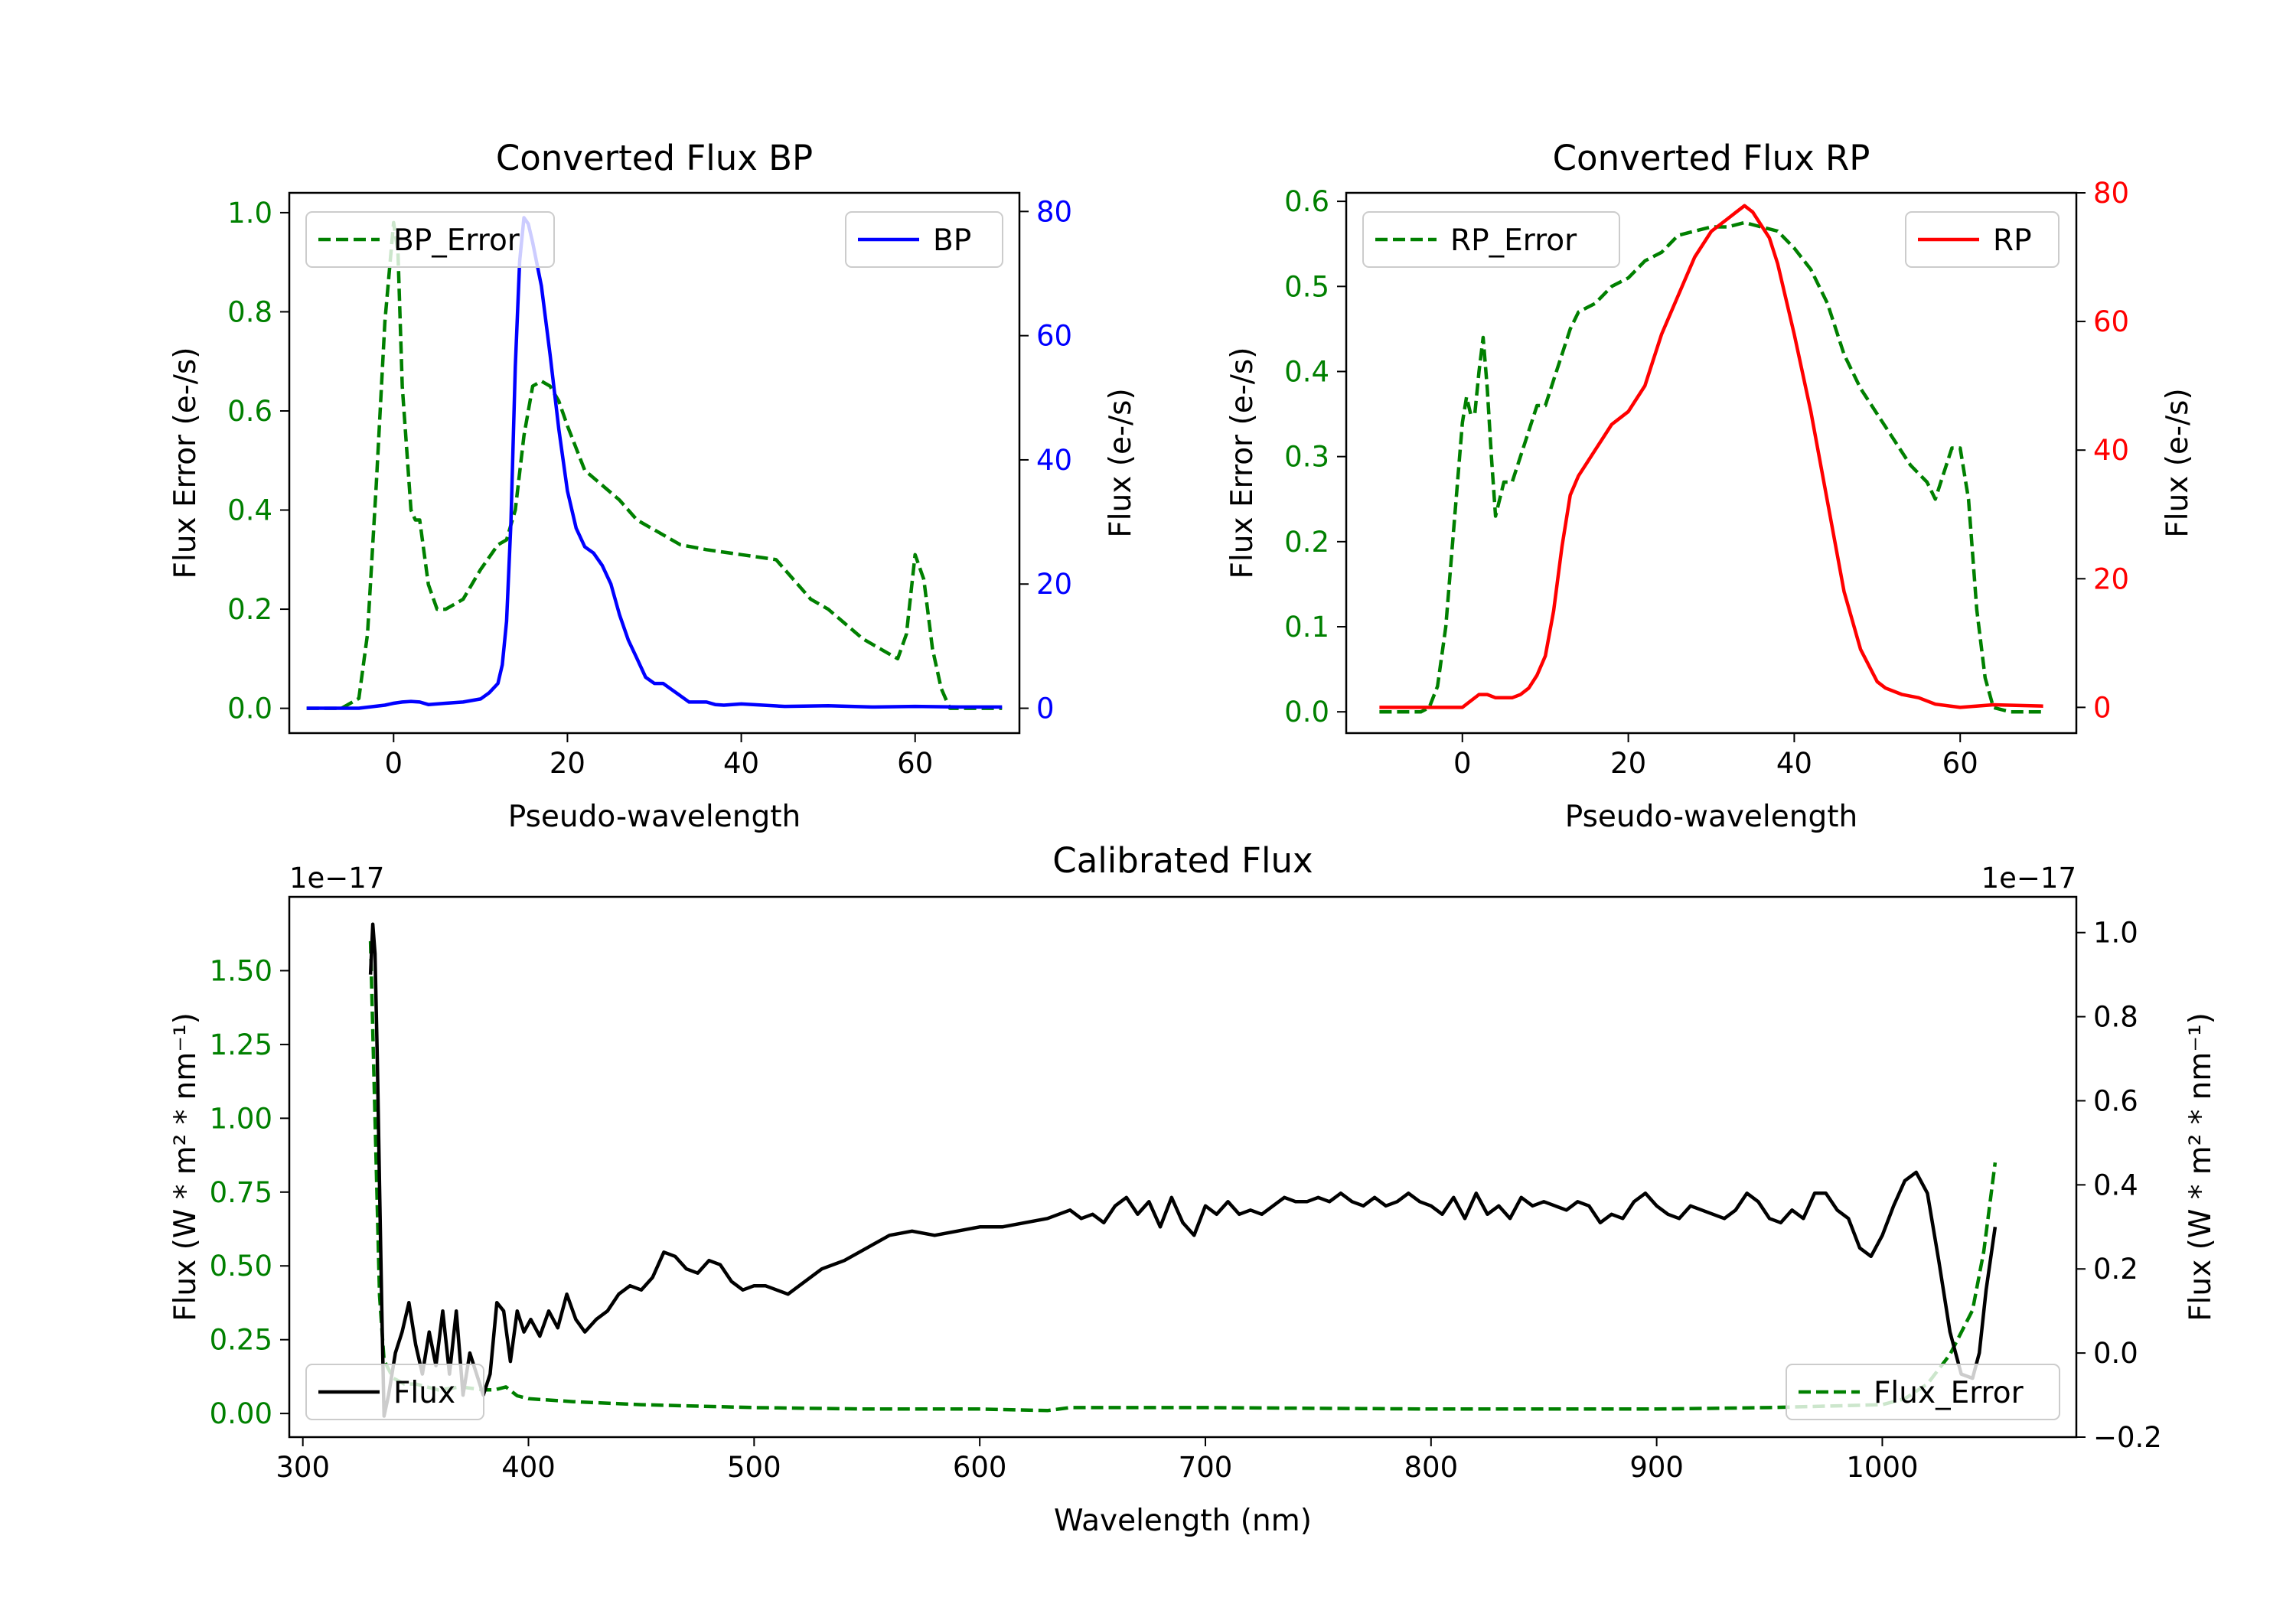  What do you see at coordinates (980, 1467) in the screenshot?
I see `x-tick-label: 600` at bounding box center [980, 1467].